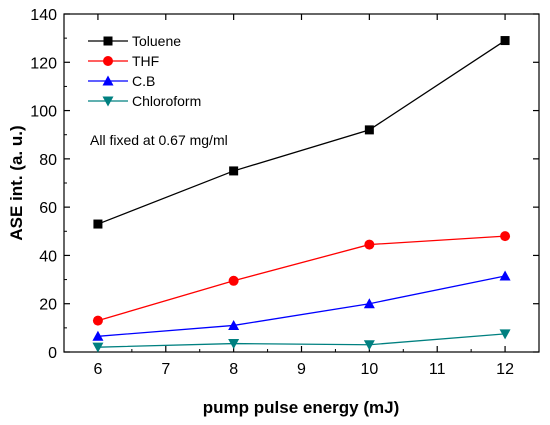  Describe the element at coordinates (108, 80) in the screenshot. I see `legend-marker-c-b` at that location.